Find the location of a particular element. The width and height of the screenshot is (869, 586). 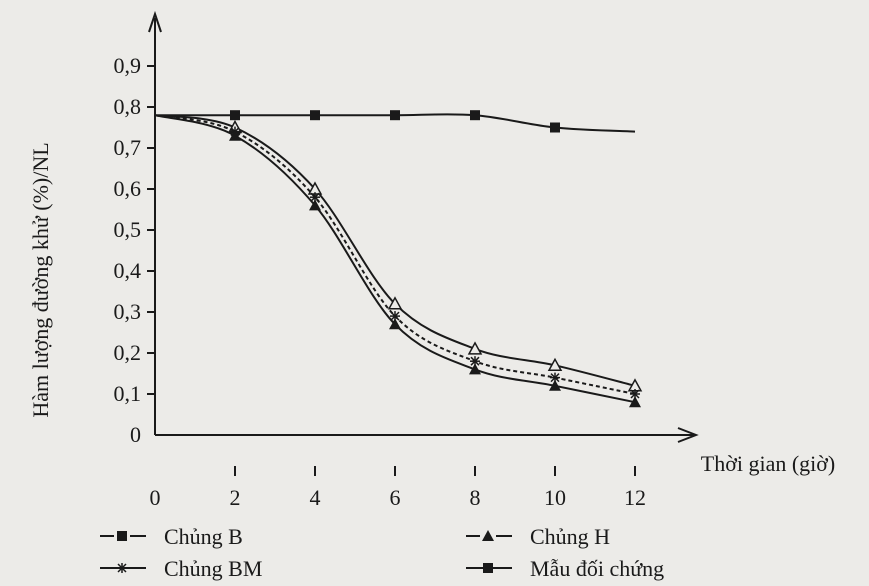

legend-item-3: Mẫu đối chứng is located at coordinates (565, 568).